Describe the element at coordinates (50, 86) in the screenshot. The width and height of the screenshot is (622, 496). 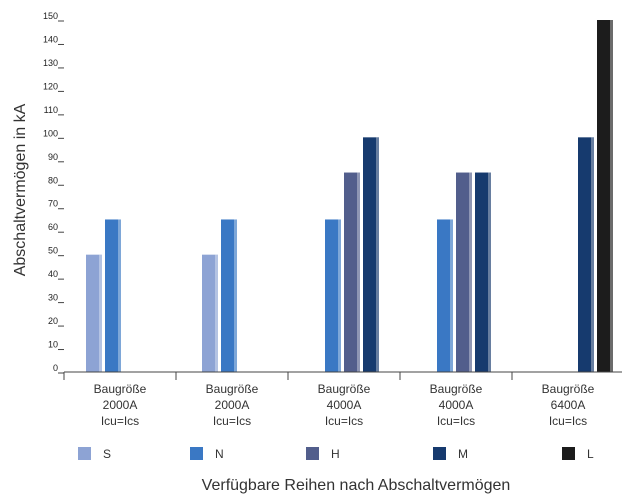
I see `y-tick-label: 120` at that location.